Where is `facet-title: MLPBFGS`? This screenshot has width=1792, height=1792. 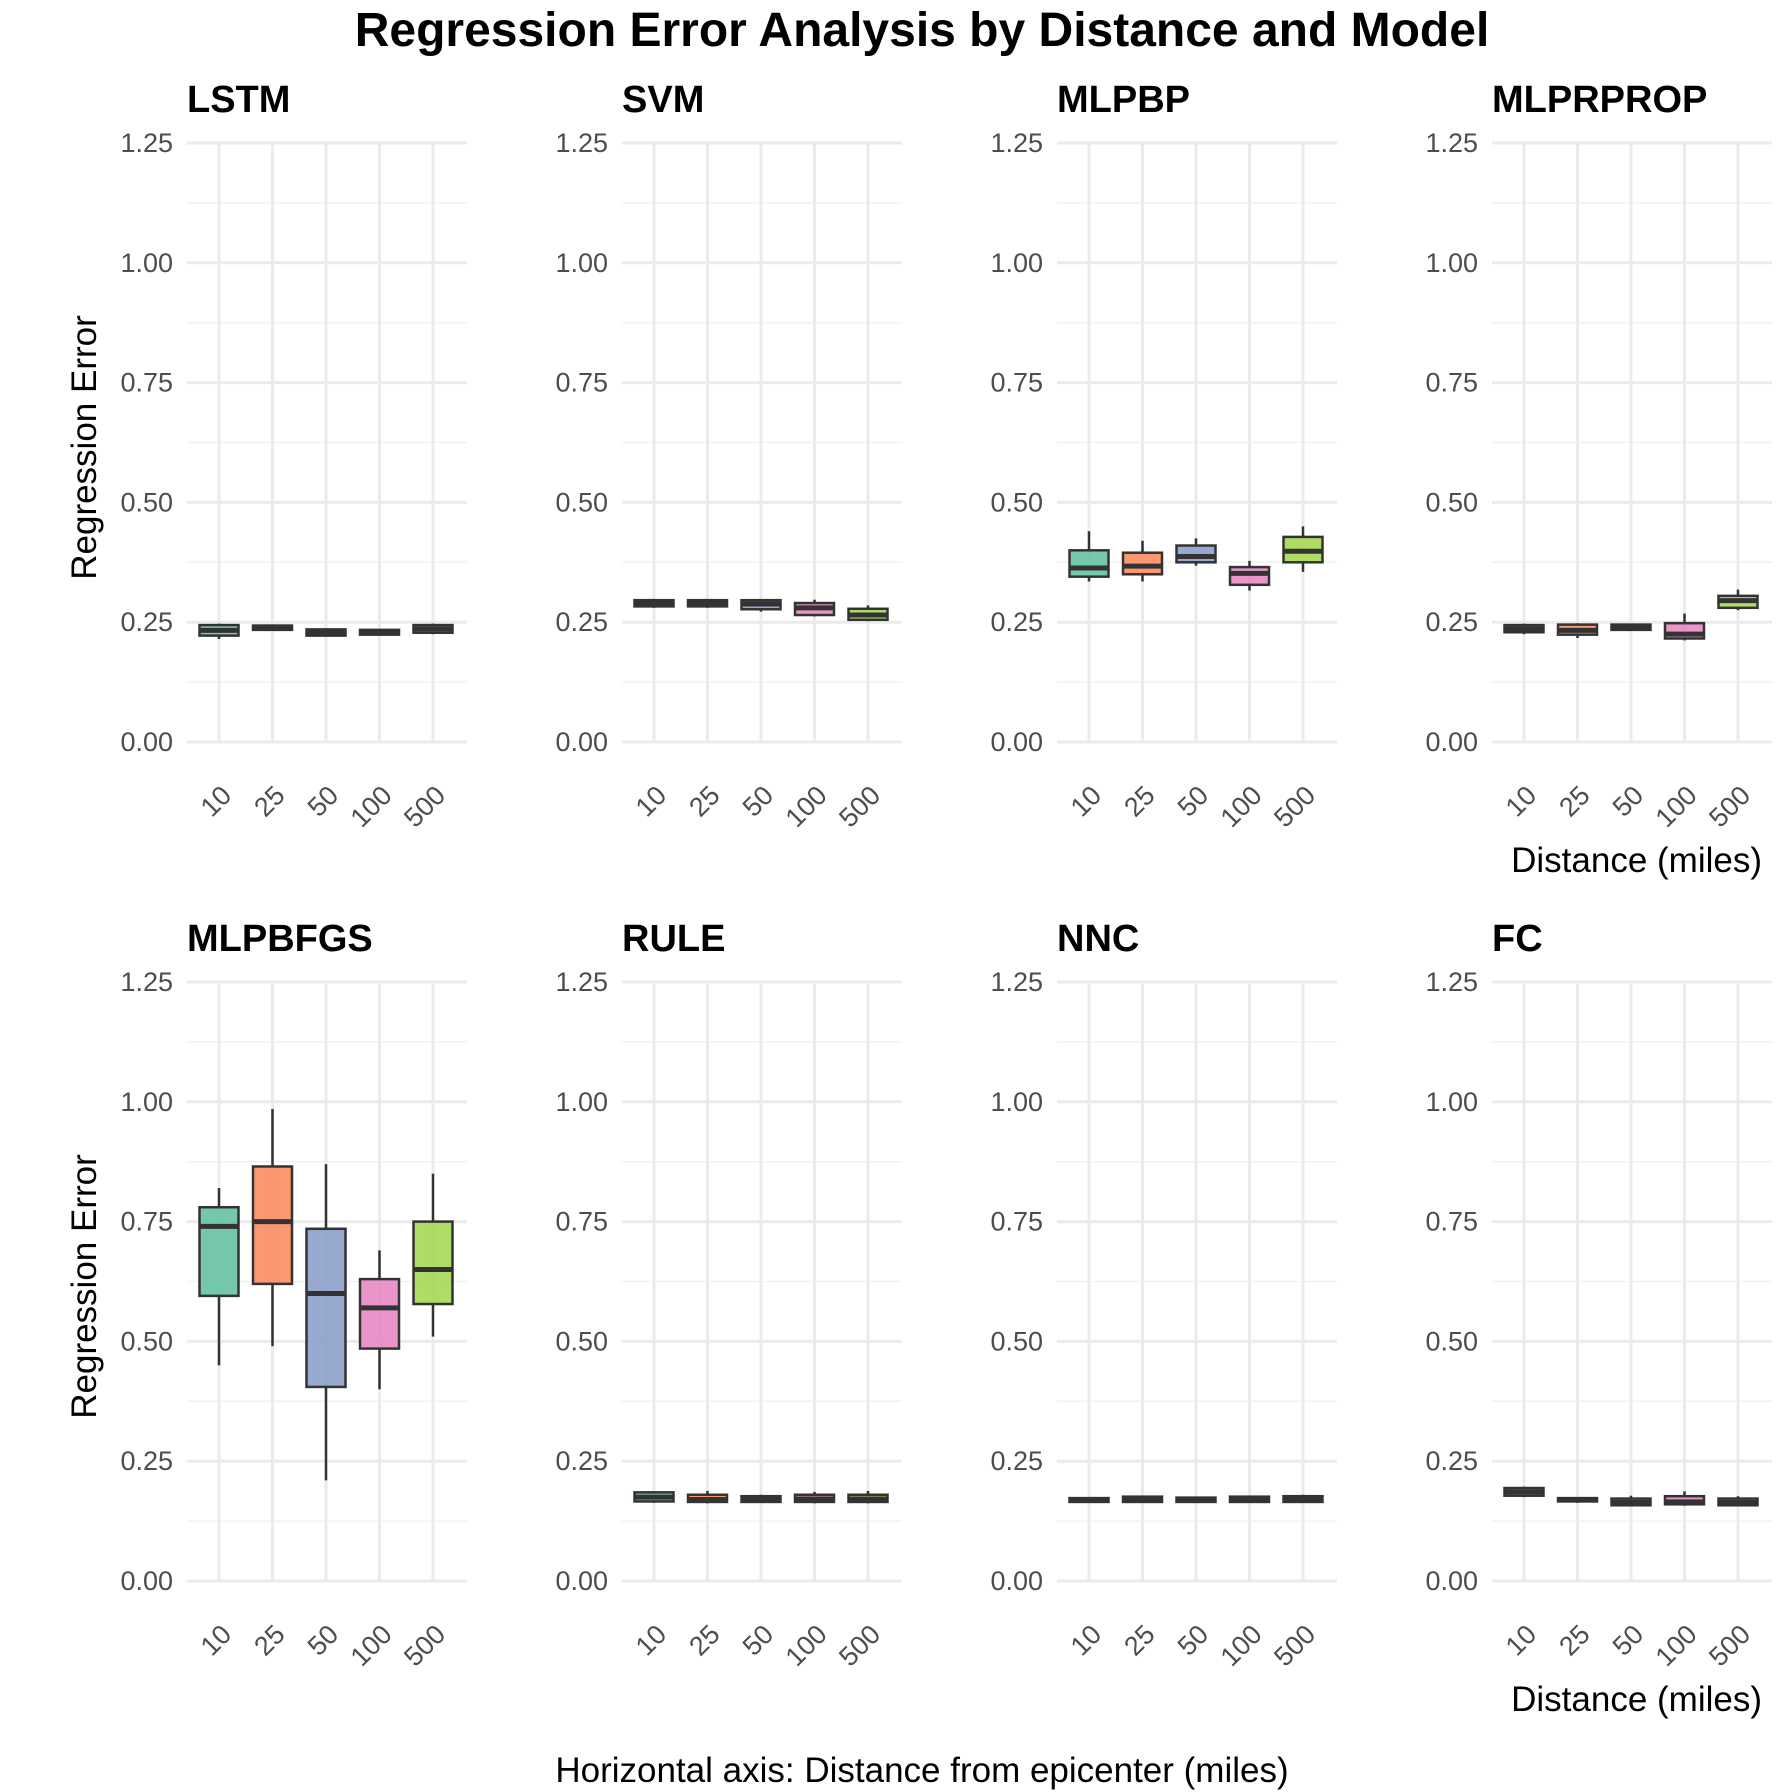 facet-title: MLPBFGS is located at coordinates (280, 939).